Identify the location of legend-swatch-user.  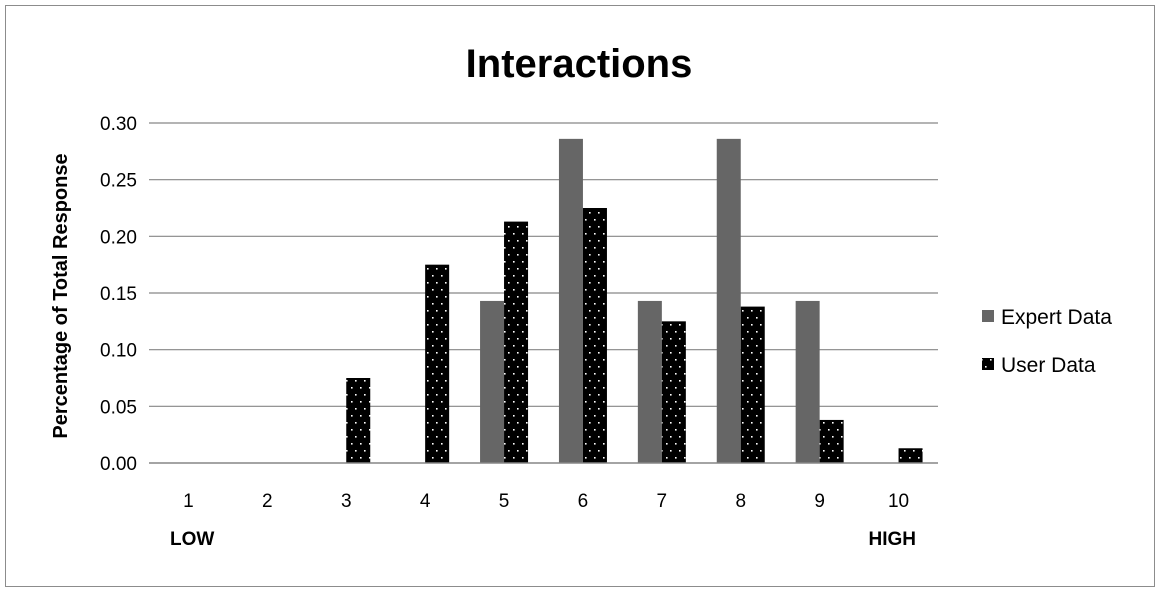
(988, 364).